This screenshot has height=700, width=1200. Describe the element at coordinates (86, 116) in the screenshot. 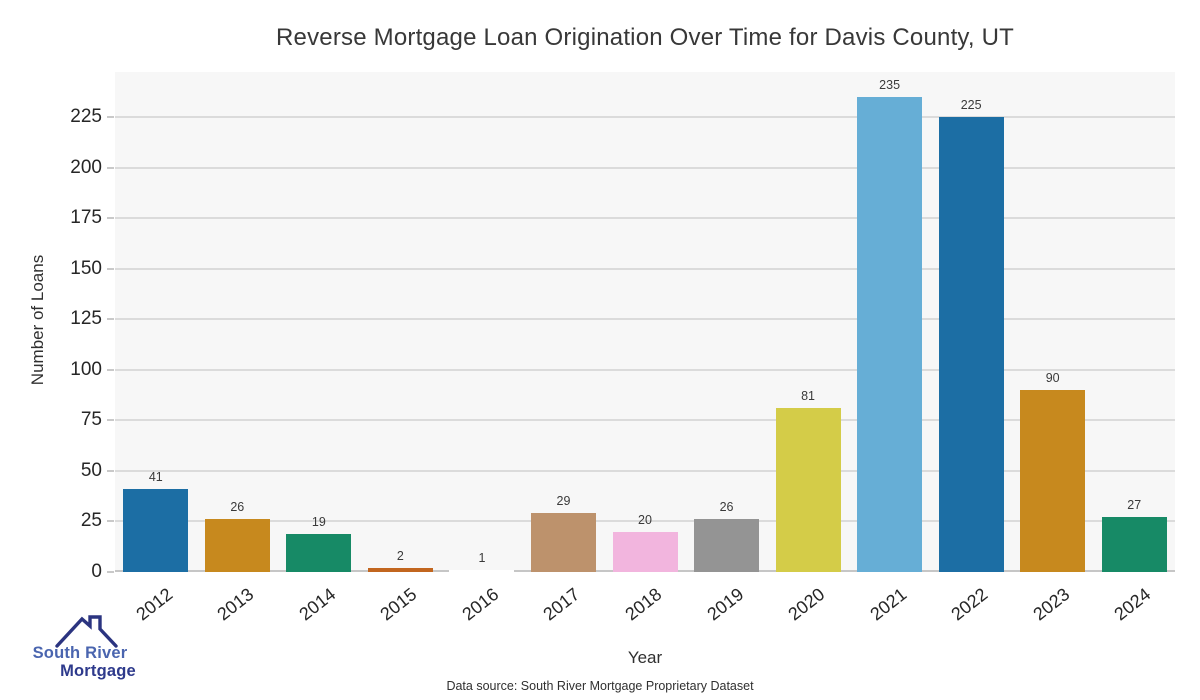

I see `y-tick-label-225: 225` at that location.